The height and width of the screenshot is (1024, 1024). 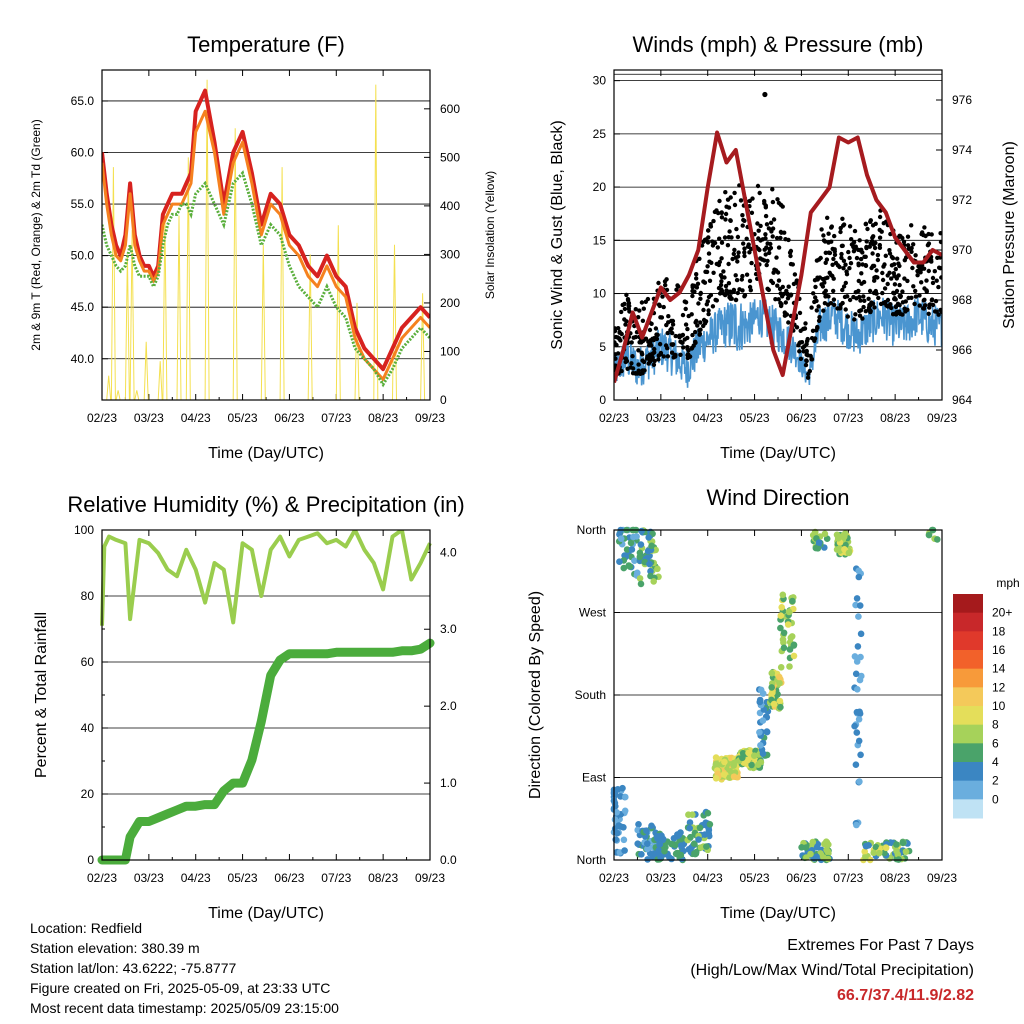 I want to click on panel-4-title: Wind Direction, so click(x=777, y=497).